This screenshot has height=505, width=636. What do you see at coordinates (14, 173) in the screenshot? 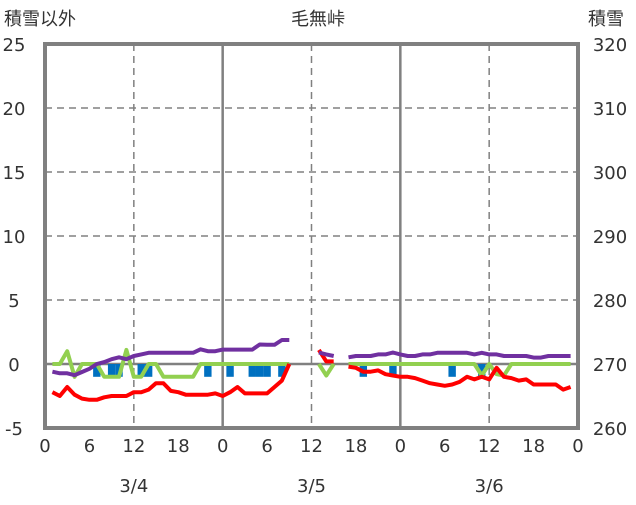
I see `left-tick-label: 15` at bounding box center [14, 173].